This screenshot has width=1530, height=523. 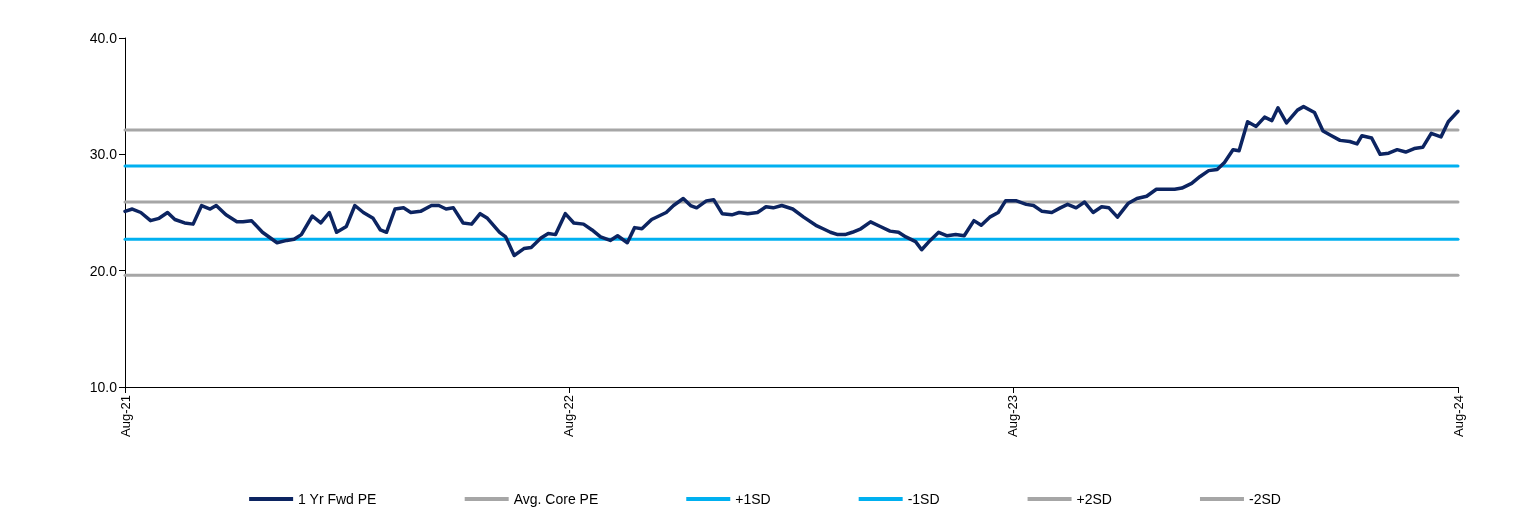 What do you see at coordinates (569, 416) in the screenshot?
I see `x-tick-label: Aug-22` at bounding box center [569, 416].